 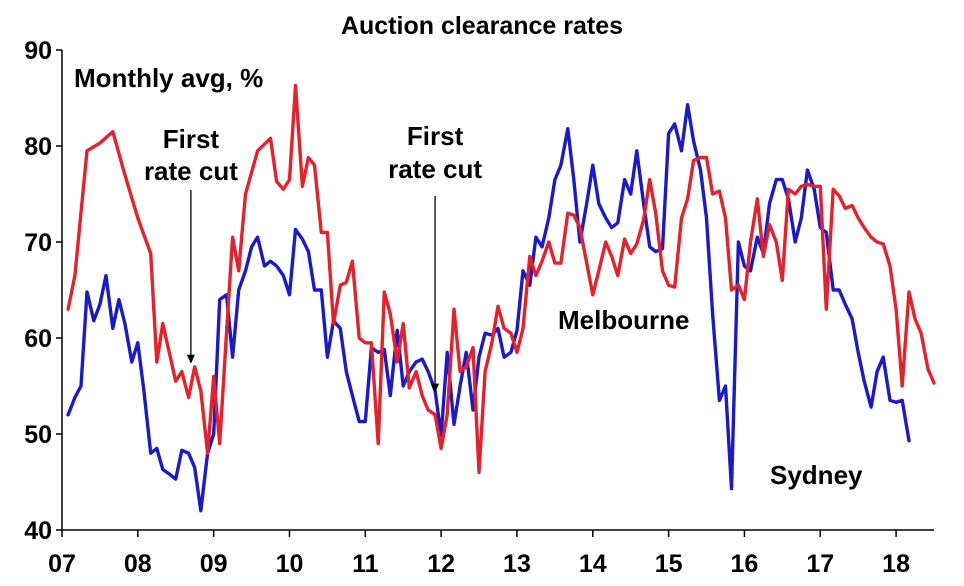 I want to click on chart-title: Auction clearance rates, so click(x=482, y=26).